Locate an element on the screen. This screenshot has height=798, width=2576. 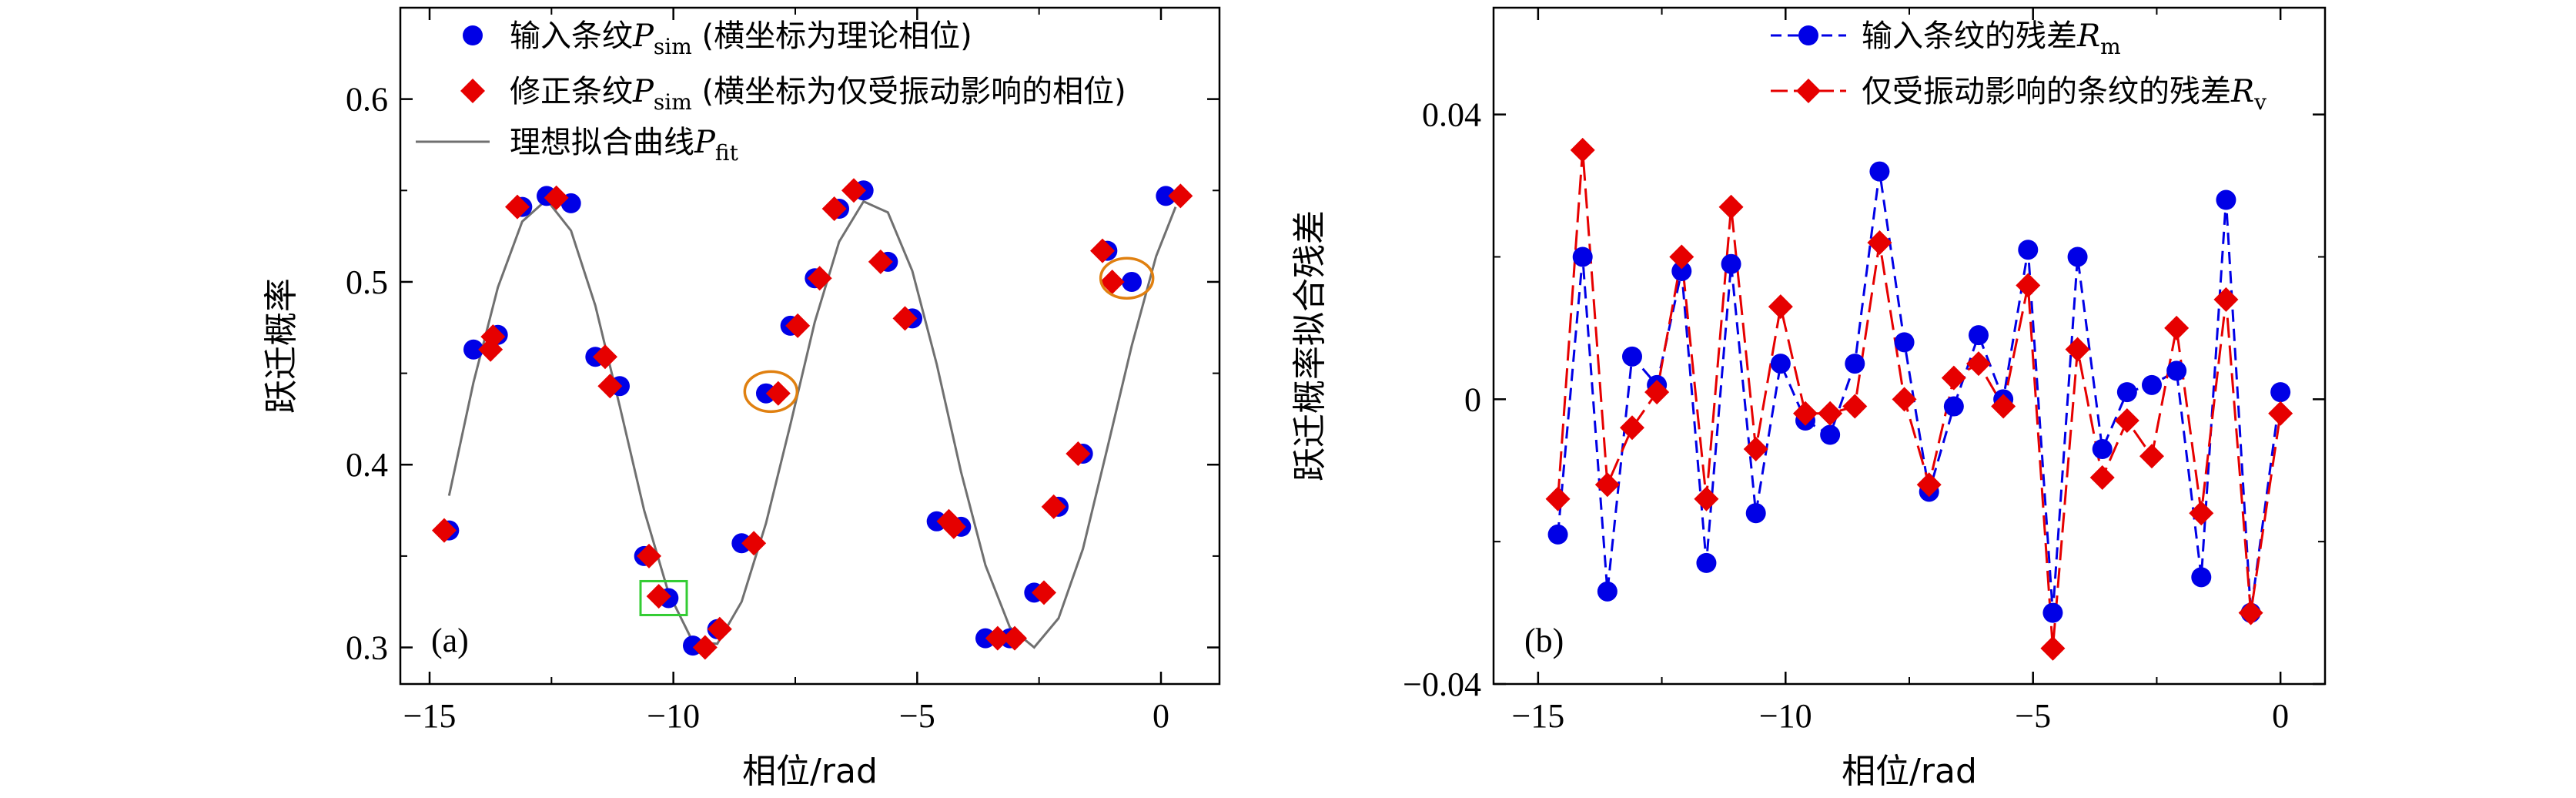
panel-a-xtick-label: −5 is located at coordinates (917, 716).